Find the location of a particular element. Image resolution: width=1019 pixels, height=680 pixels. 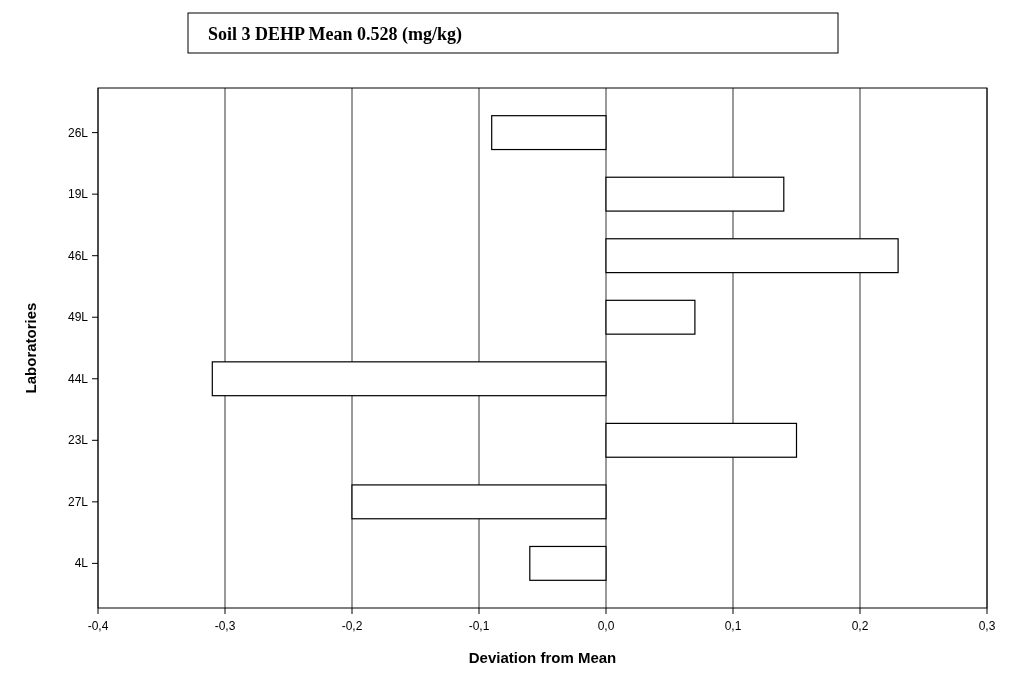

y-tick-label: 19L is located at coordinates (78, 194).